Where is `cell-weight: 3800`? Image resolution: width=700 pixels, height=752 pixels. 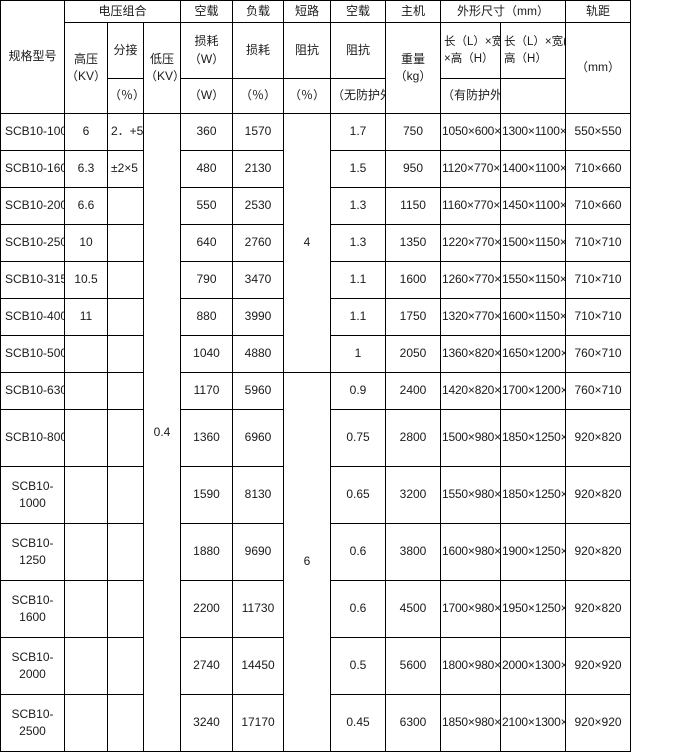
cell-weight: 3800 is located at coordinates (413, 552).